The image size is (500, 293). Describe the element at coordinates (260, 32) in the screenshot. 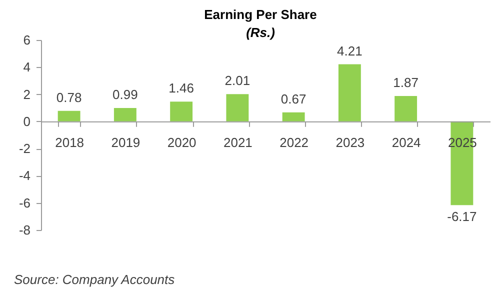

I see `chart-subtitle: (Rs.)` at that location.